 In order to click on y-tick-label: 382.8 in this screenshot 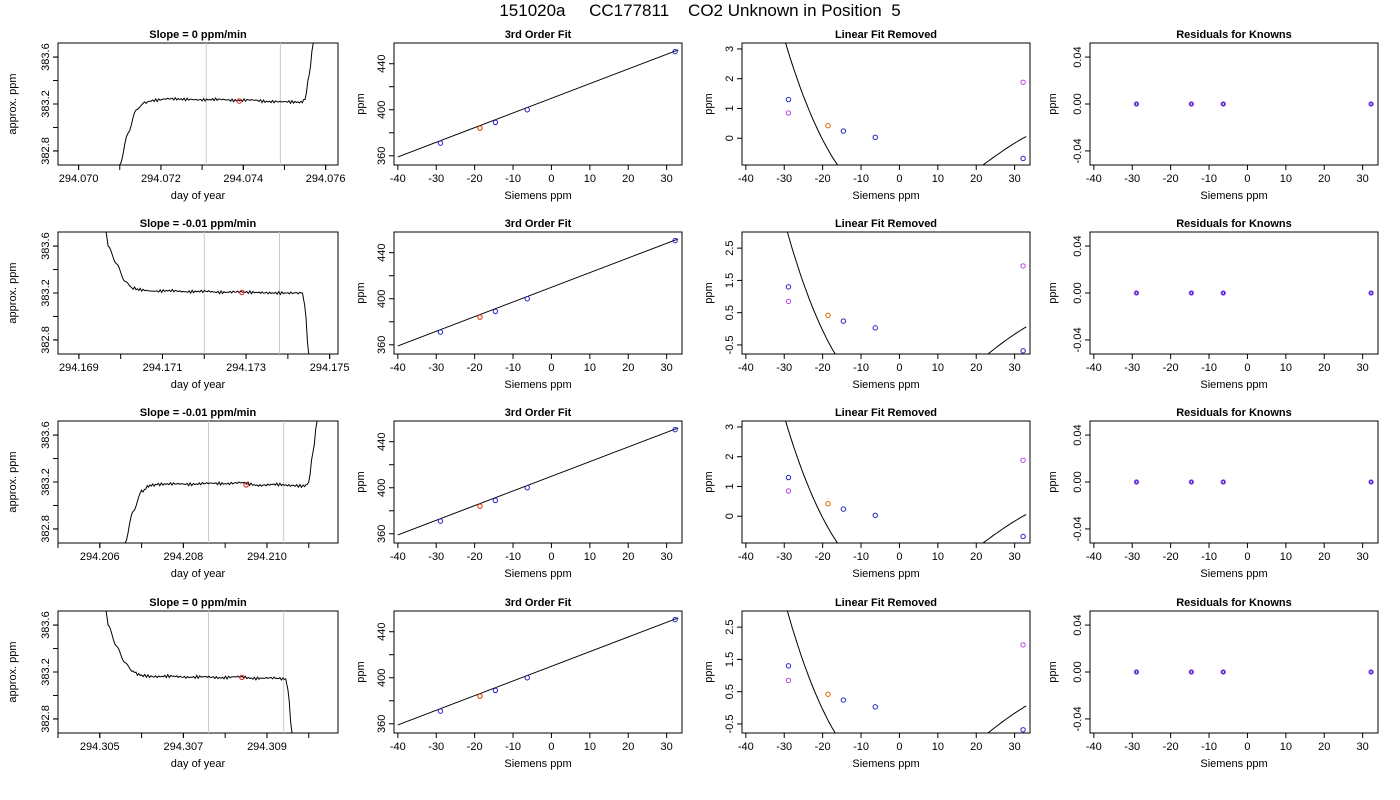, I will do `click(46, 151)`.